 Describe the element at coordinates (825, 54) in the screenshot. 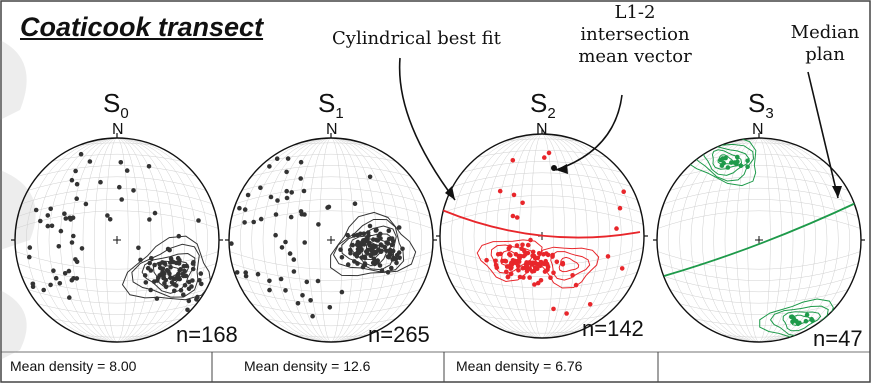

I see `median-label-line2: plan` at that location.